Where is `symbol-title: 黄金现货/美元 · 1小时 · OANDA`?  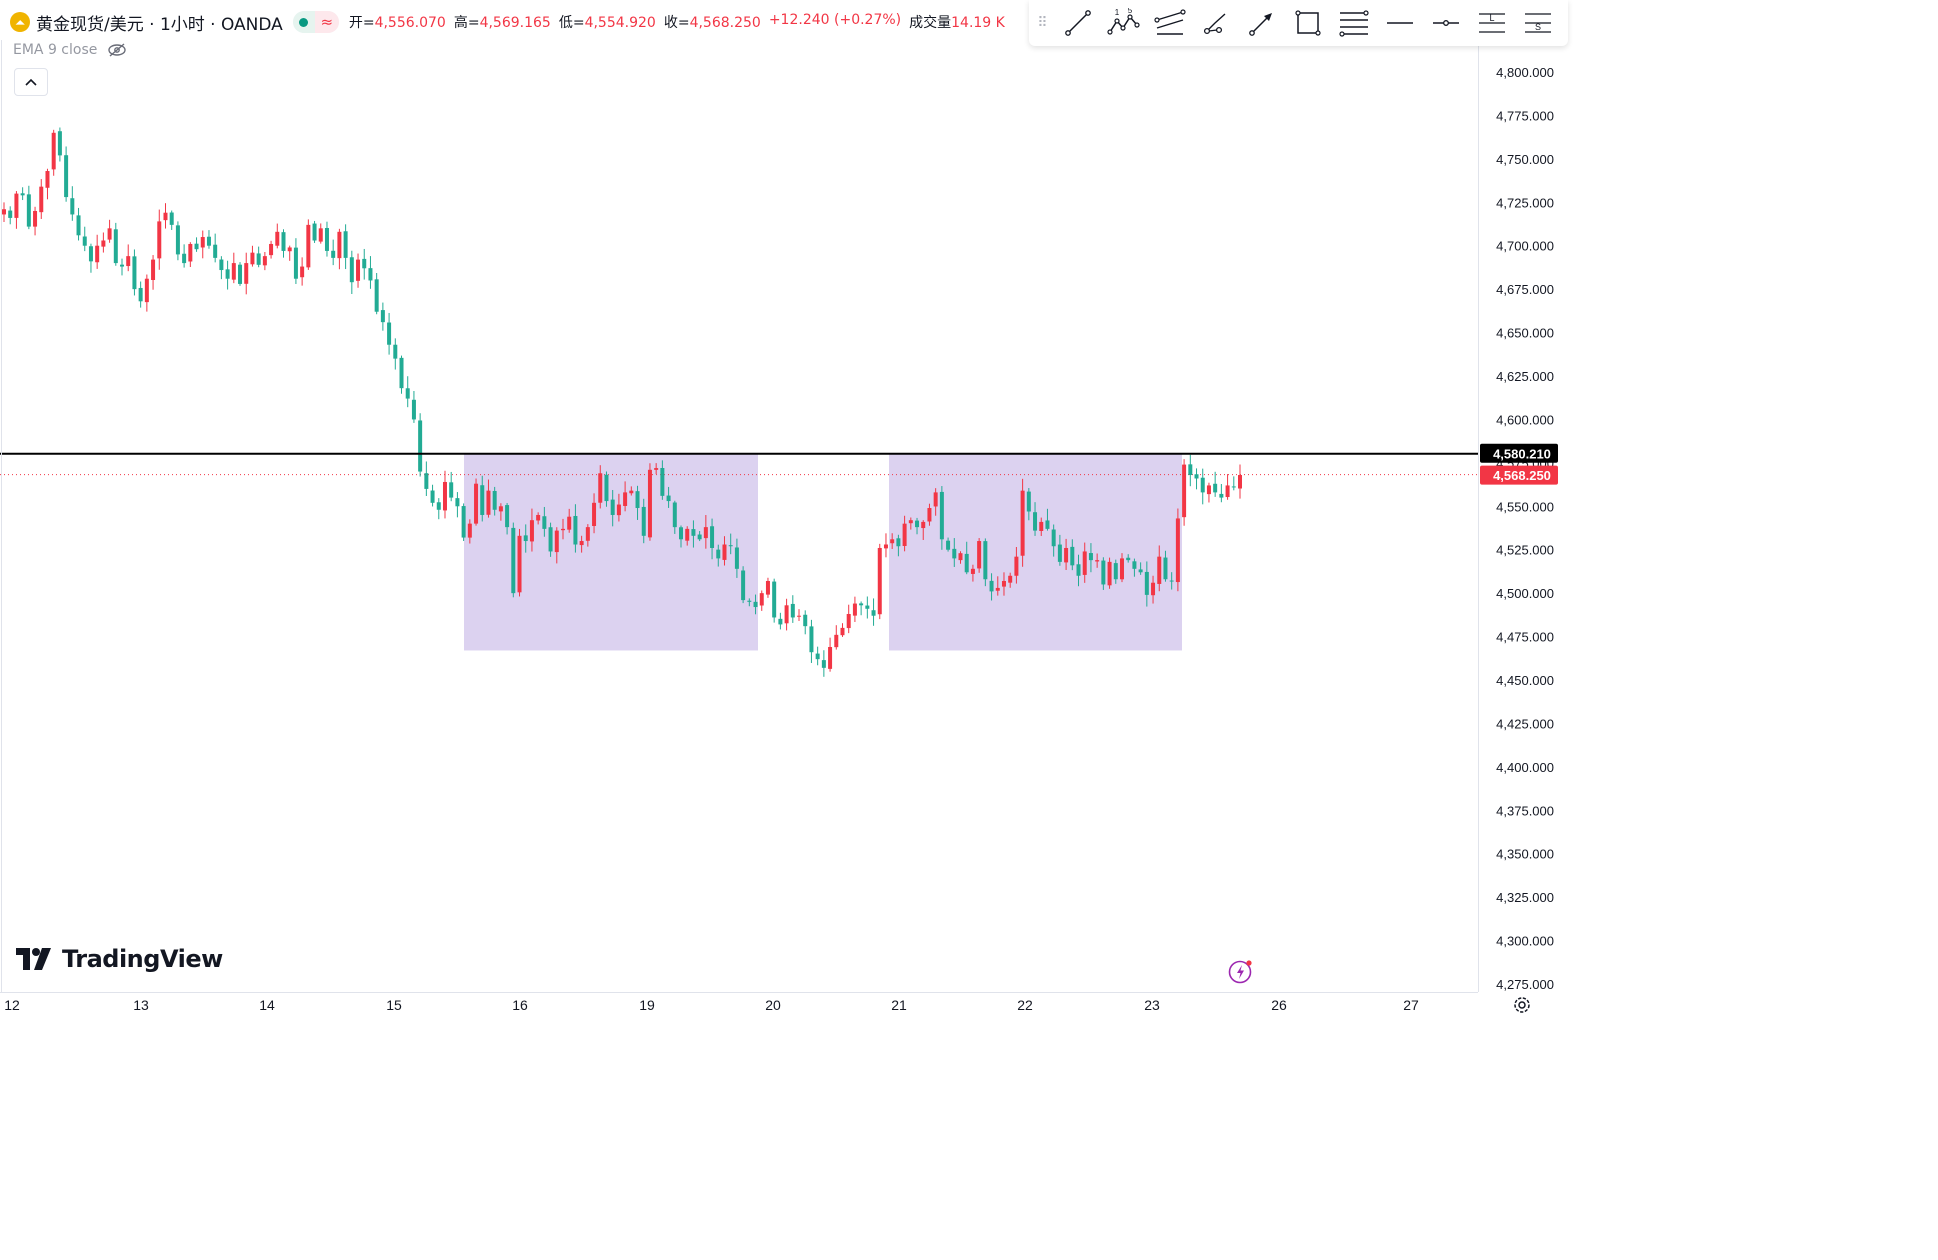
symbol-title: 黄金现货/美元 · 1小时 · OANDA is located at coordinates (159, 24).